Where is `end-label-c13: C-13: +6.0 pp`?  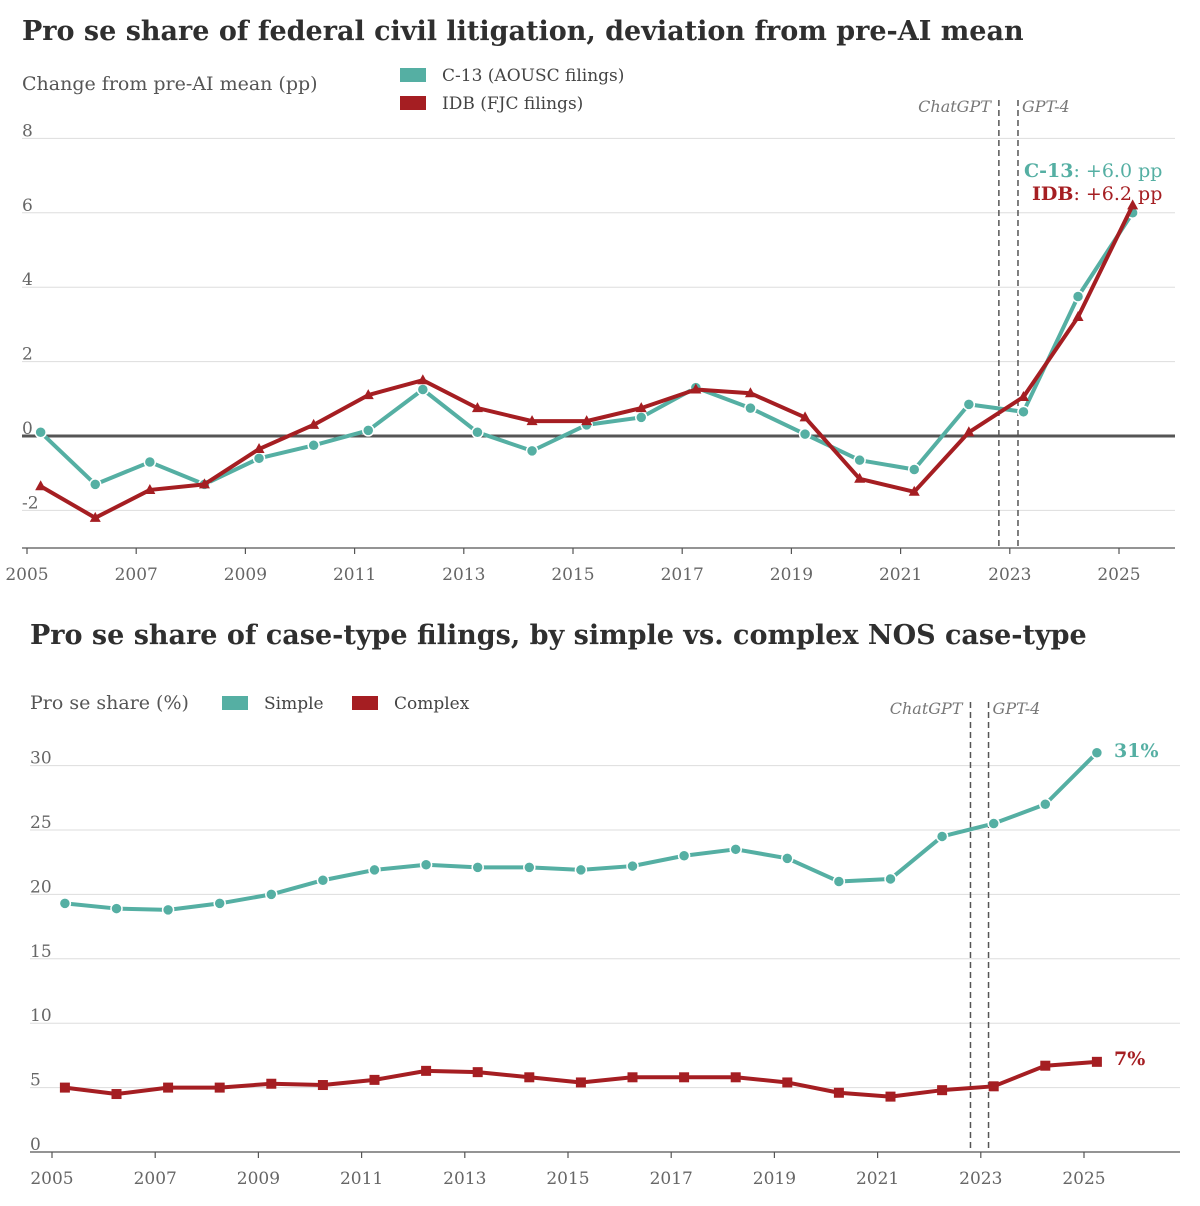 end-label-c13: C-13: +6.0 pp is located at coordinates (1093, 171).